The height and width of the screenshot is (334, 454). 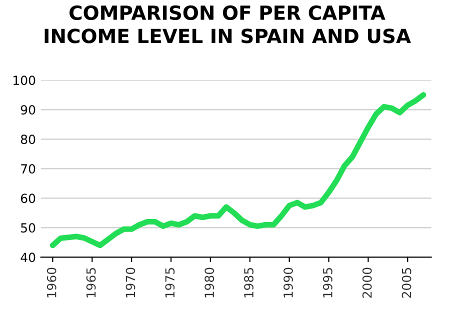 I want to click on y-tick-label: 60, so click(x=28, y=199).